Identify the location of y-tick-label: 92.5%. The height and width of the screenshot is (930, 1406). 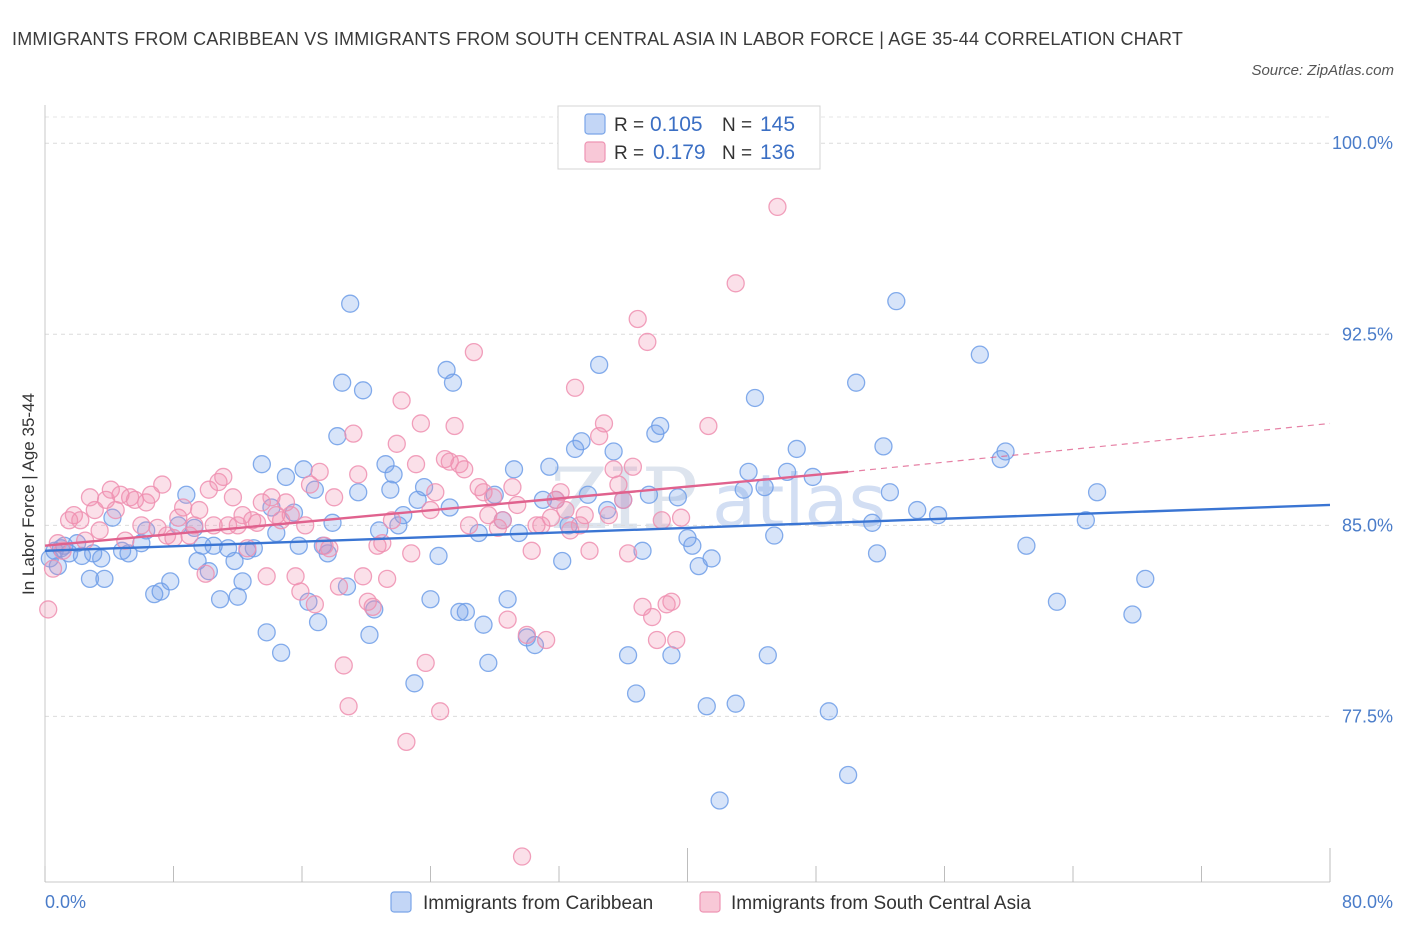
(1367, 334).